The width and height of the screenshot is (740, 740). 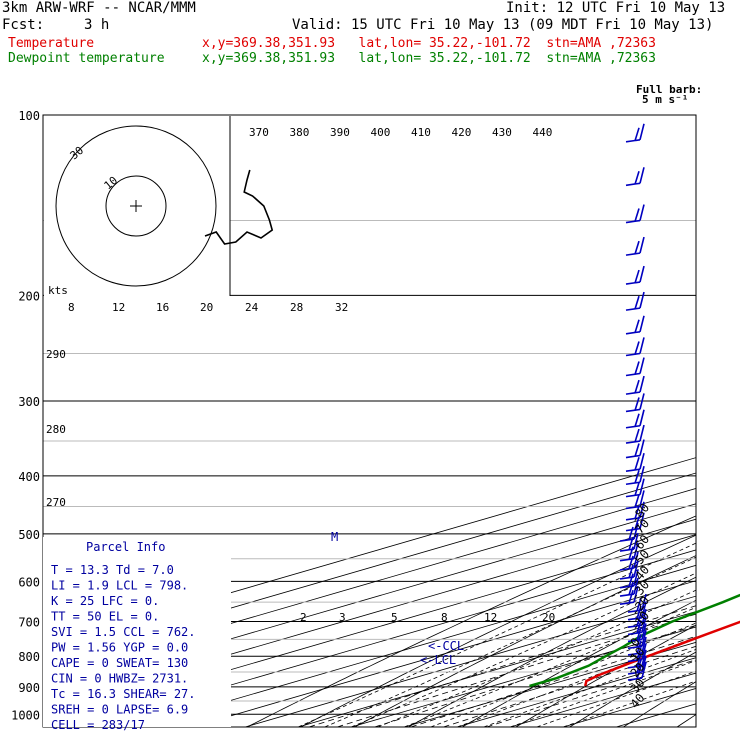 I want to click on hodograph-ring, so click(x=136, y=206).